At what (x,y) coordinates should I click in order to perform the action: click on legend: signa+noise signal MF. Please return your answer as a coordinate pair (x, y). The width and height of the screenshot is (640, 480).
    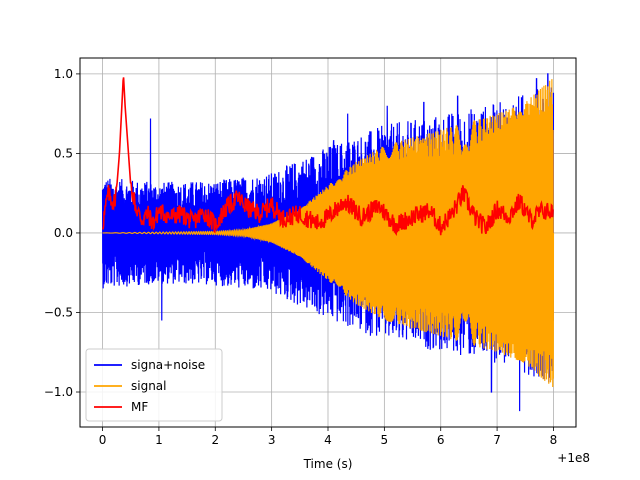
    Looking at the image, I should click on (154, 385).